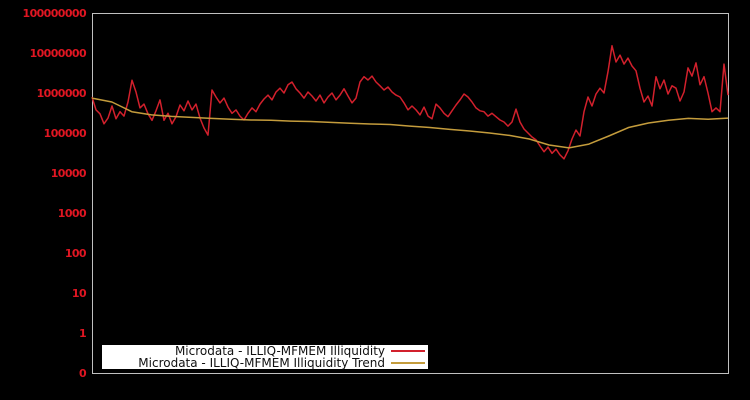  I want to click on y-axis-tick-label: 0, so click(82, 373).